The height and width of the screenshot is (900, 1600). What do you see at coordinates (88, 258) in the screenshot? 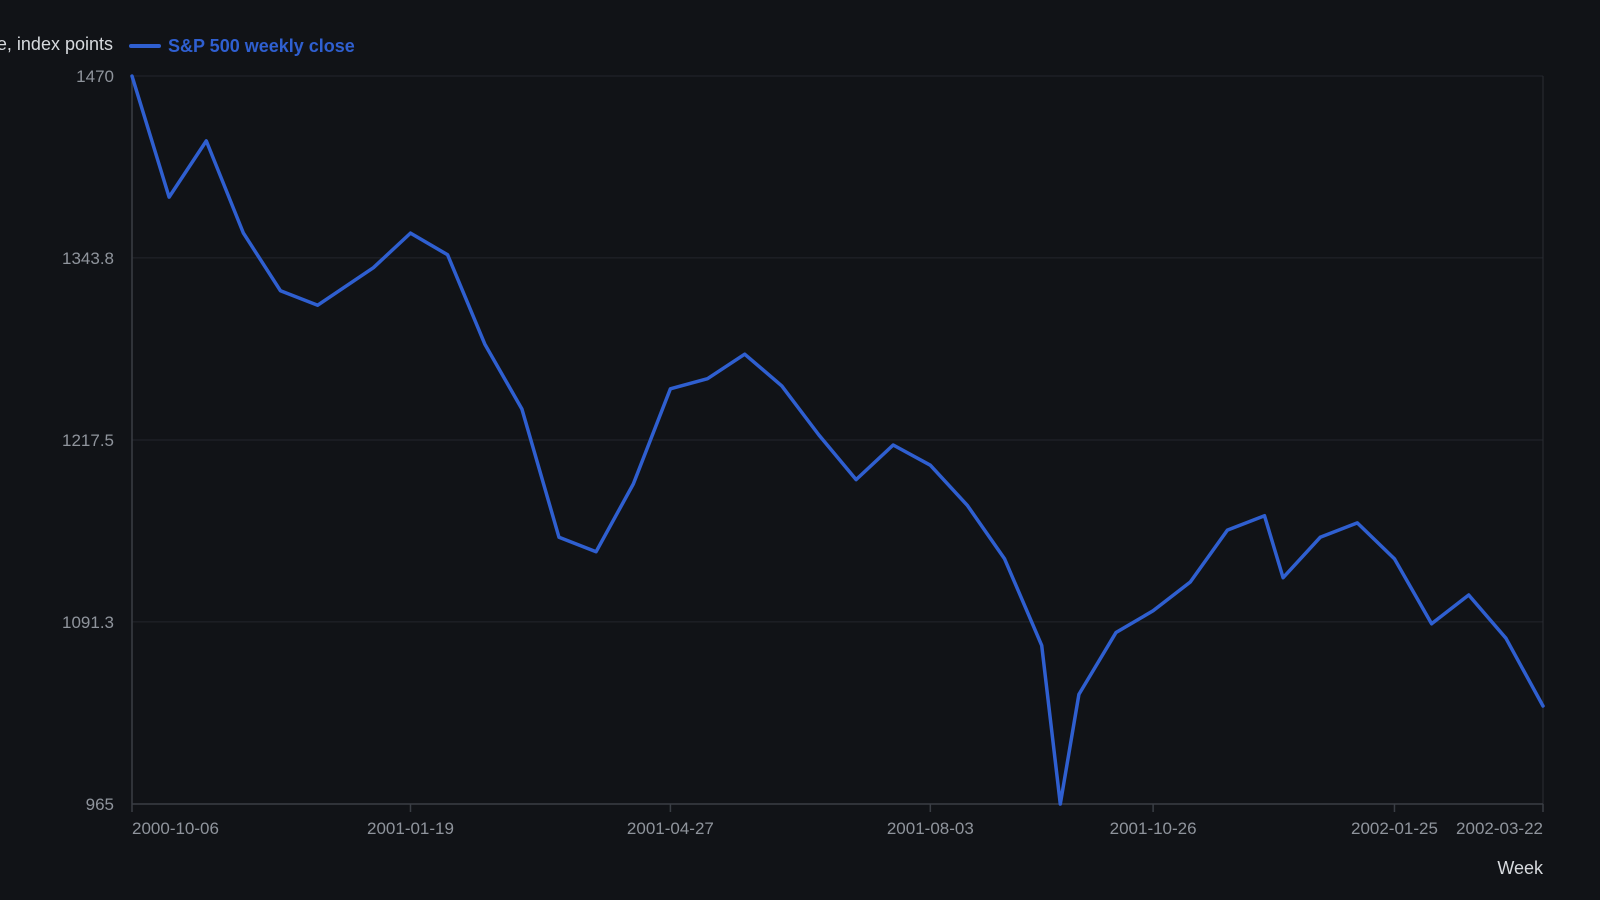
I see `y-tick-label: 1343.8` at bounding box center [88, 258].